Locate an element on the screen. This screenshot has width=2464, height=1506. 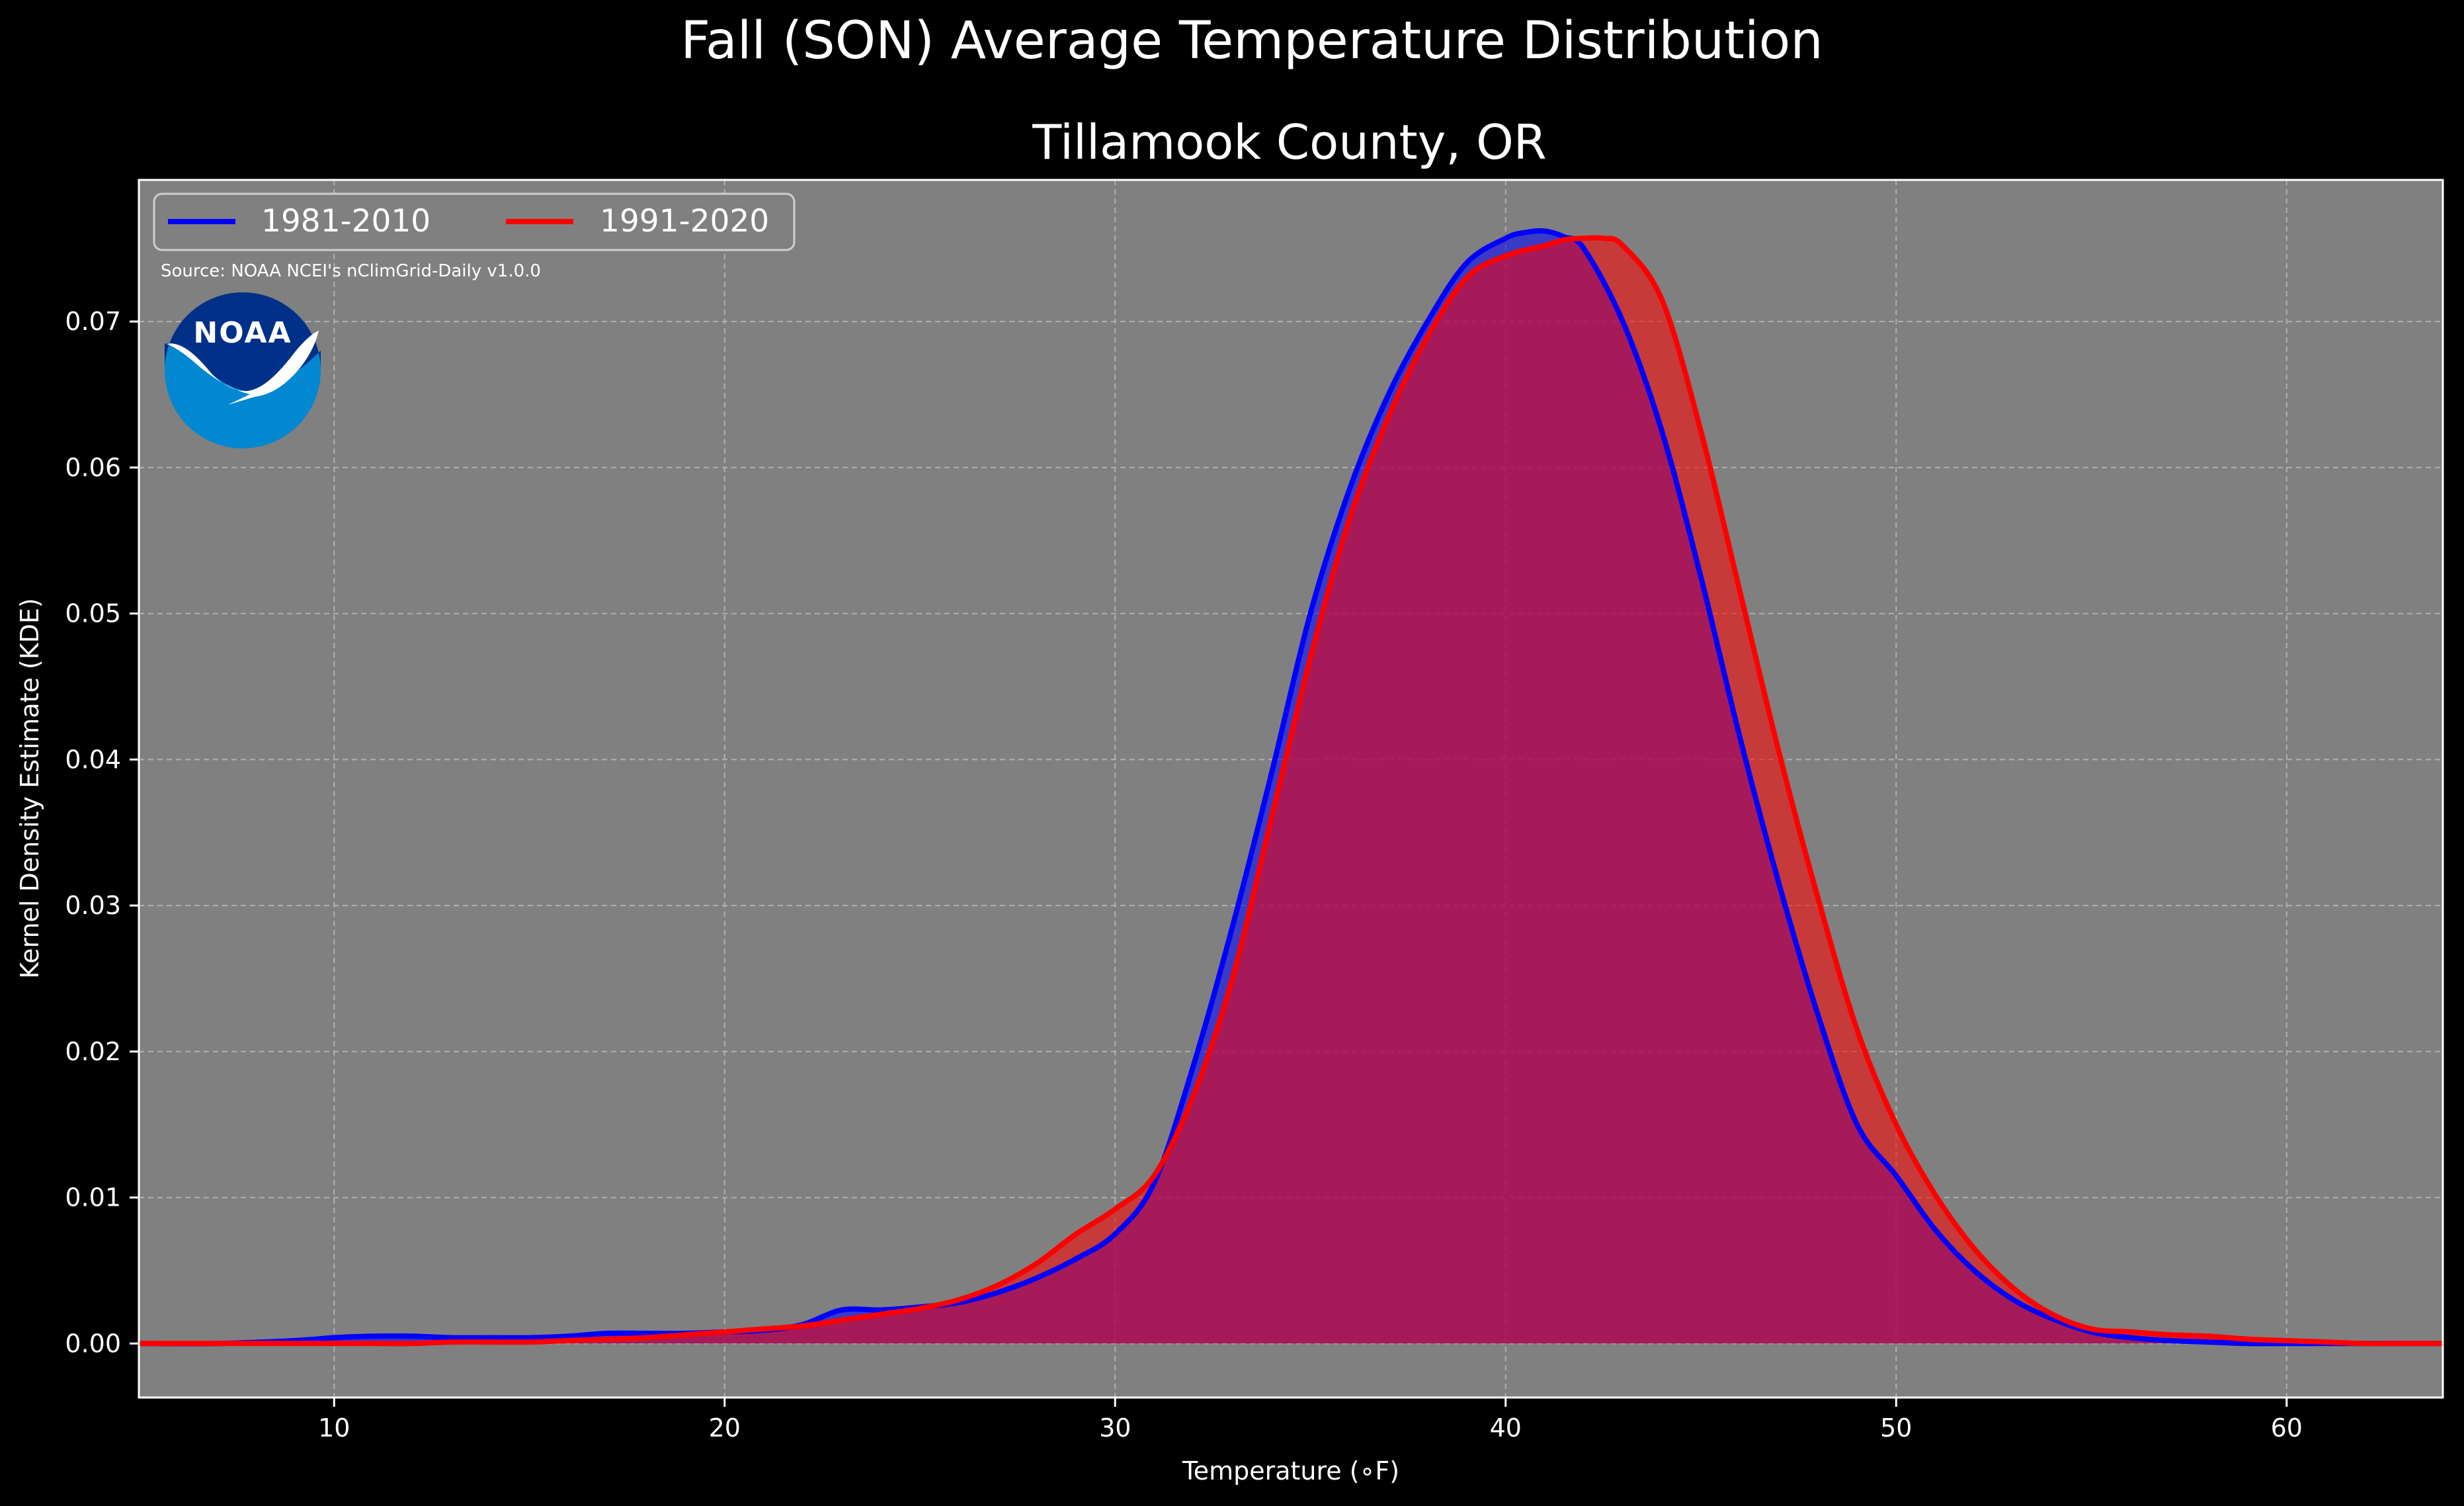
y-tick-label: 0.07 is located at coordinates (93, 321).